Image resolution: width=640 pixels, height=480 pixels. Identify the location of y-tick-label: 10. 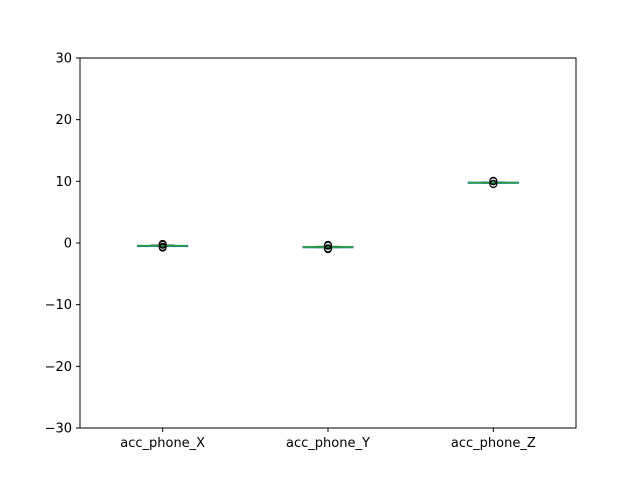
(63, 182).